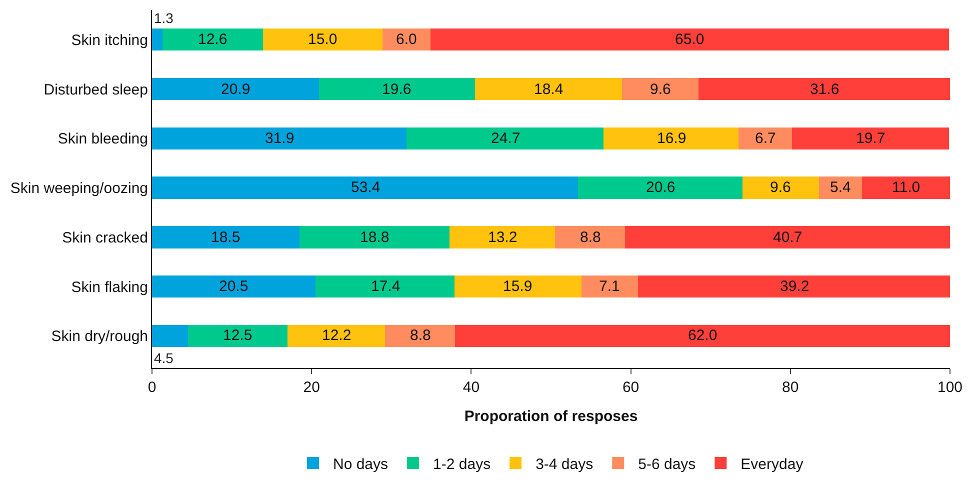 This screenshot has height=490, width=973. Describe the element at coordinates (772, 464) in the screenshot. I see `legend-label: Everyday` at that location.